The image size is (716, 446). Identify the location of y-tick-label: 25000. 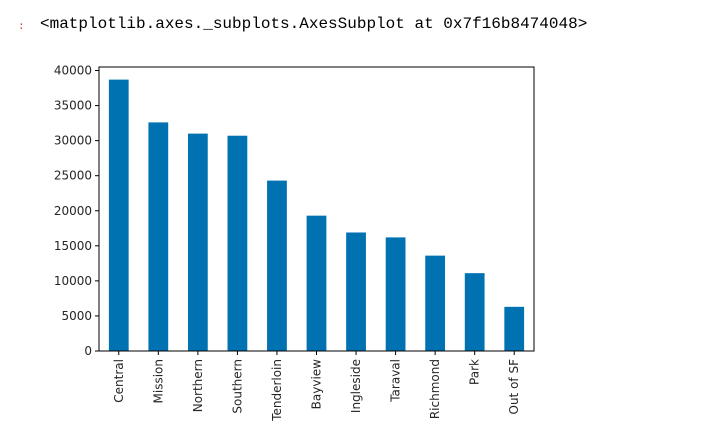
(73, 176).